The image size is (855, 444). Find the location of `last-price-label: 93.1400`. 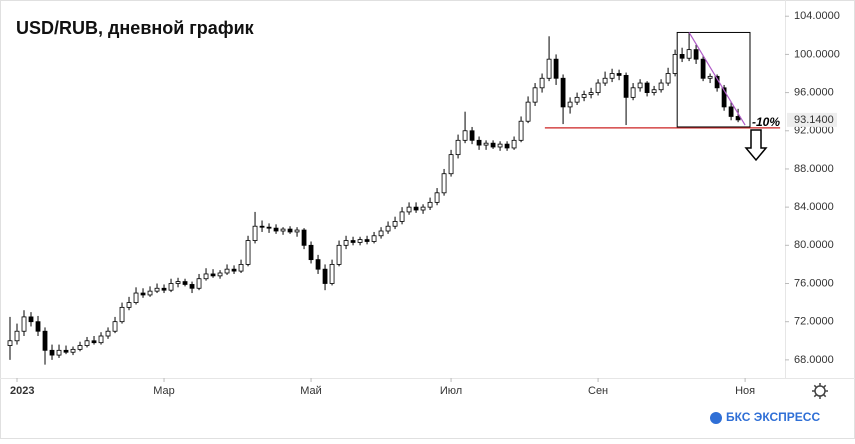

last-price-label: 93.1400 is located at coordinates (814, 120).